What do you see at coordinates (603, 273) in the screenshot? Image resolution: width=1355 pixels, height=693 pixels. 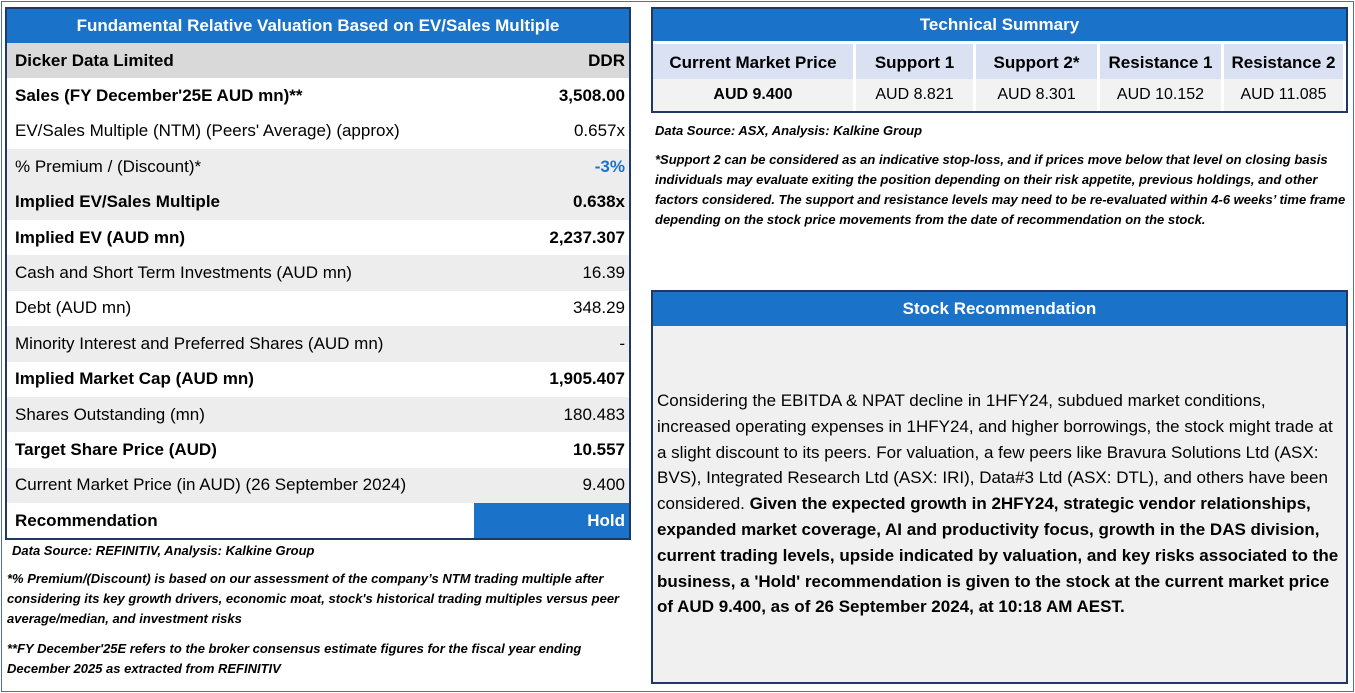 I see `valuation-row-value: 16.39` at bounding box center [603, 273].